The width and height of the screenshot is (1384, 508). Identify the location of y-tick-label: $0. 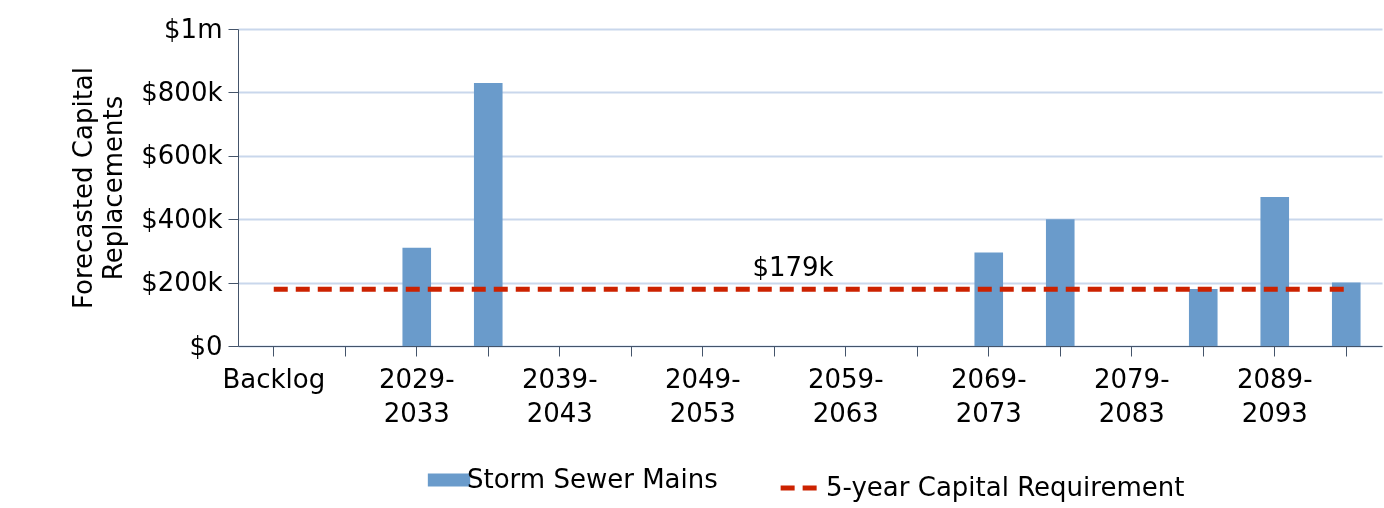
(206, 345).